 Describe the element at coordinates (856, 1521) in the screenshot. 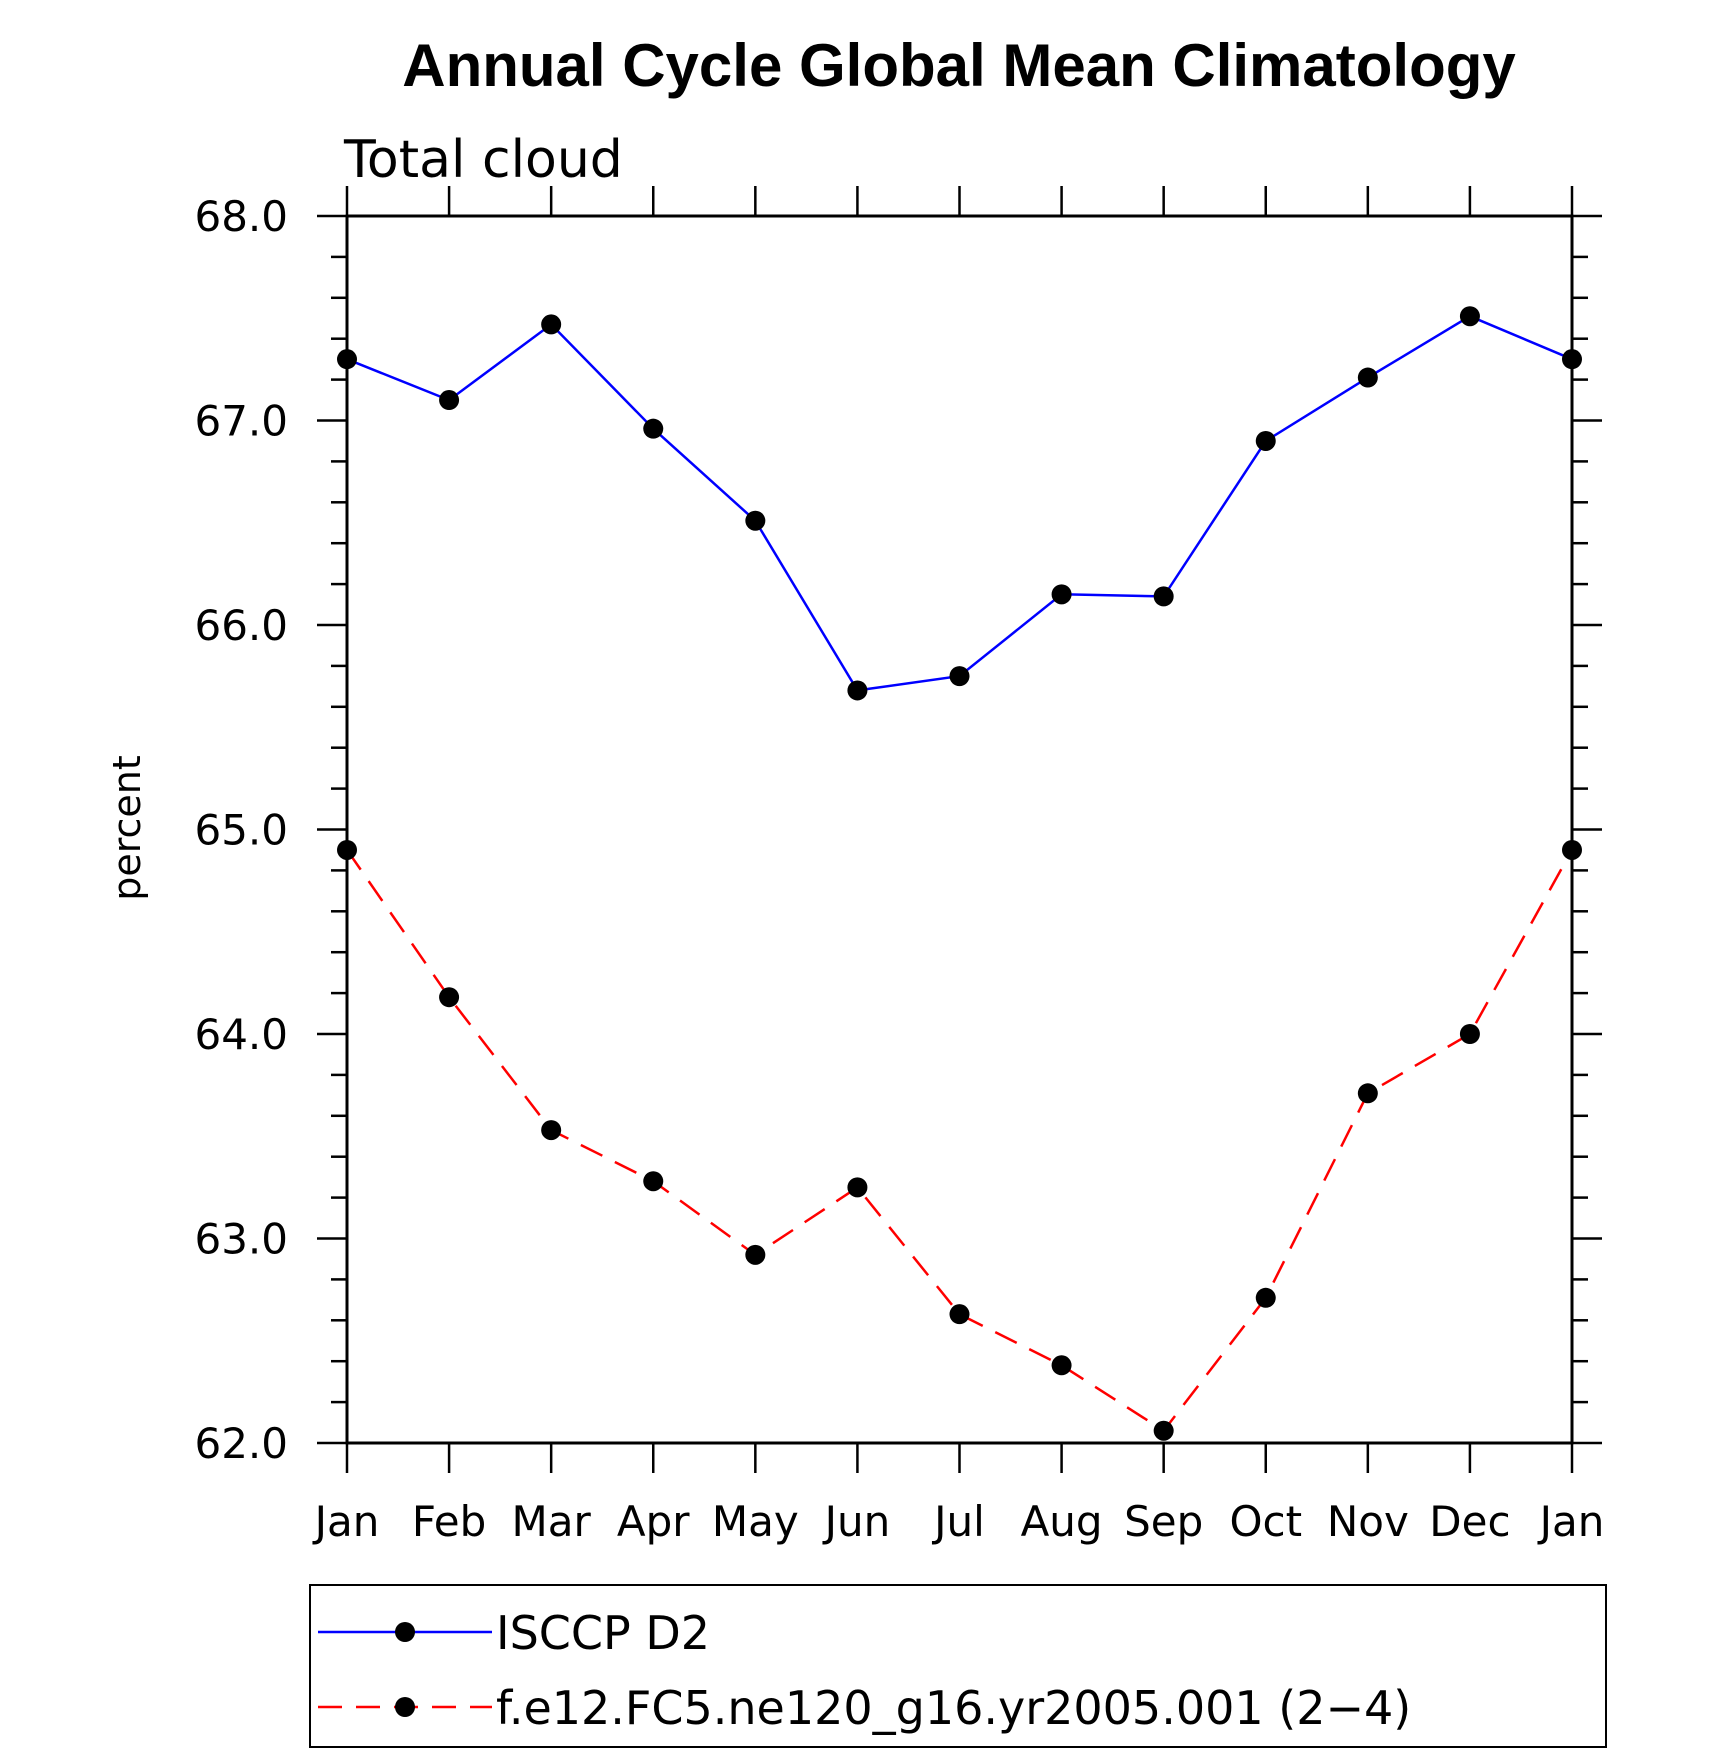

I see `x-tick-label: Jun` at that location.